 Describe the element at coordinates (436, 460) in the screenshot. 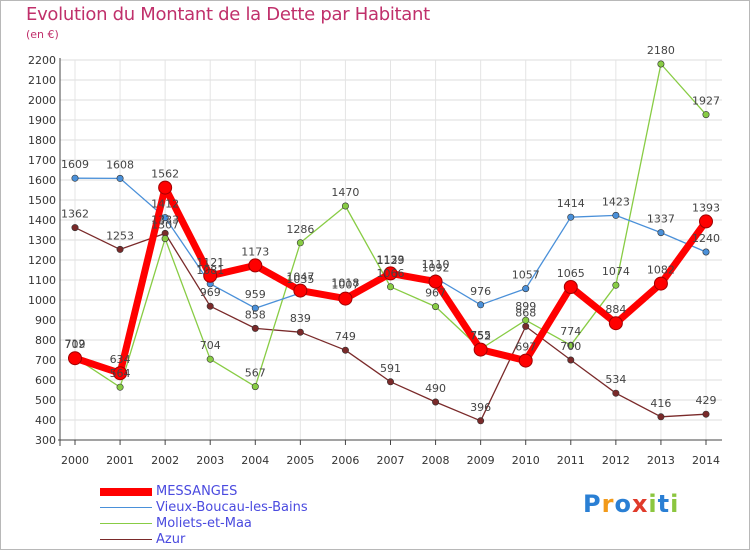

I see `x-tick-label: 2008` at that location.